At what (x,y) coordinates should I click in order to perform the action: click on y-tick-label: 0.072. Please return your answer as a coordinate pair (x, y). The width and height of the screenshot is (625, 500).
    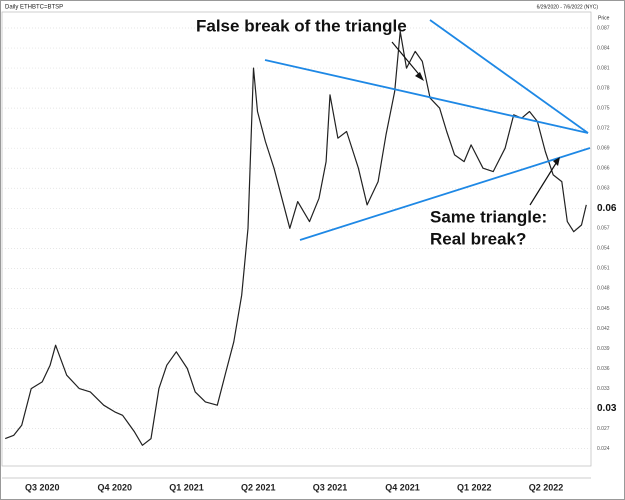
    Looking at the image, I should click on (603, 128).